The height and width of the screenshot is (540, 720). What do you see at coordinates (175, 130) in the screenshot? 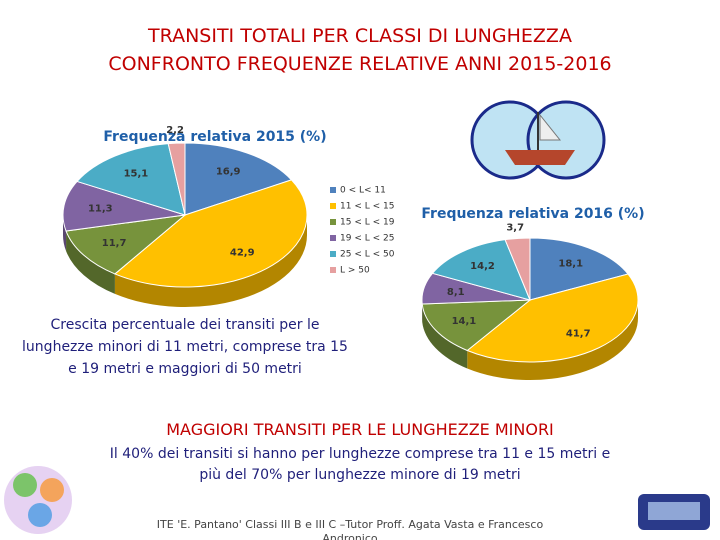
I see `data-label: 2,2` at bounding box center [175, 130].